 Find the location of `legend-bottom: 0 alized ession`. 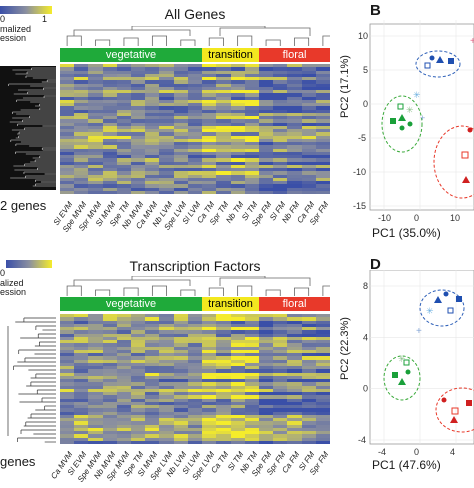

legend-bottom: 0 alized ession is located at coordinates (30, 275).